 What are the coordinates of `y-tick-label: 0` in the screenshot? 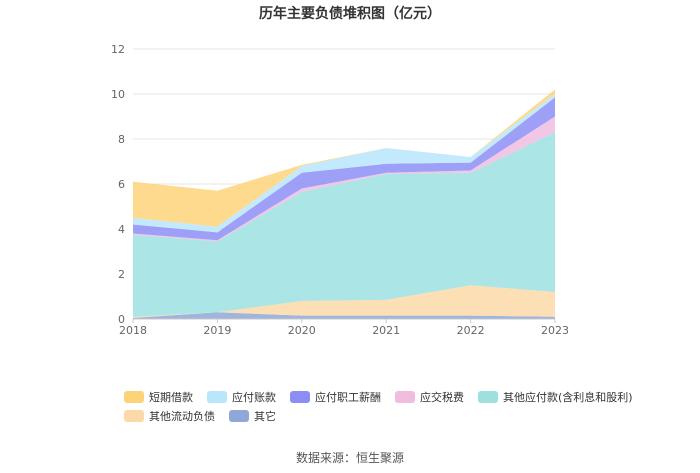 It's located at (121, 319).